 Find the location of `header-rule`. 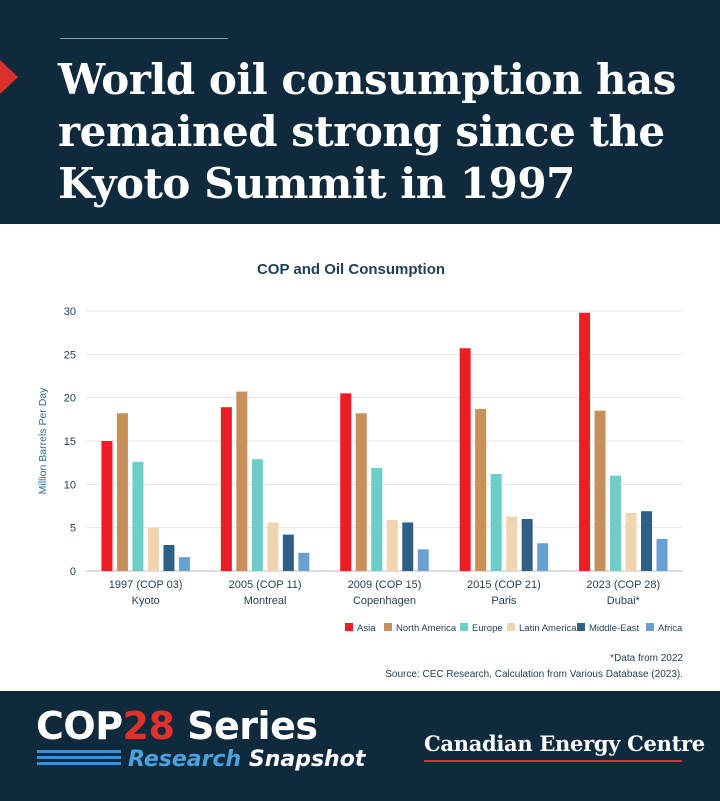

header-rule is located at coordinates (144, 38).